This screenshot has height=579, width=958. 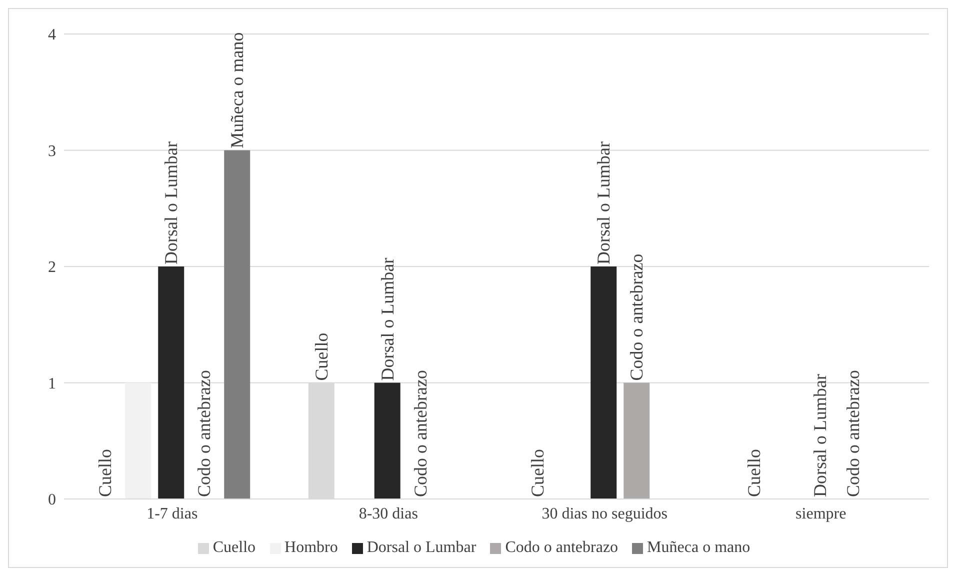 What do you see at coordinates (388, 513) in the screenshot?
I see `x-tick-label: 8-30 dias` at bounding box center [388, 513].